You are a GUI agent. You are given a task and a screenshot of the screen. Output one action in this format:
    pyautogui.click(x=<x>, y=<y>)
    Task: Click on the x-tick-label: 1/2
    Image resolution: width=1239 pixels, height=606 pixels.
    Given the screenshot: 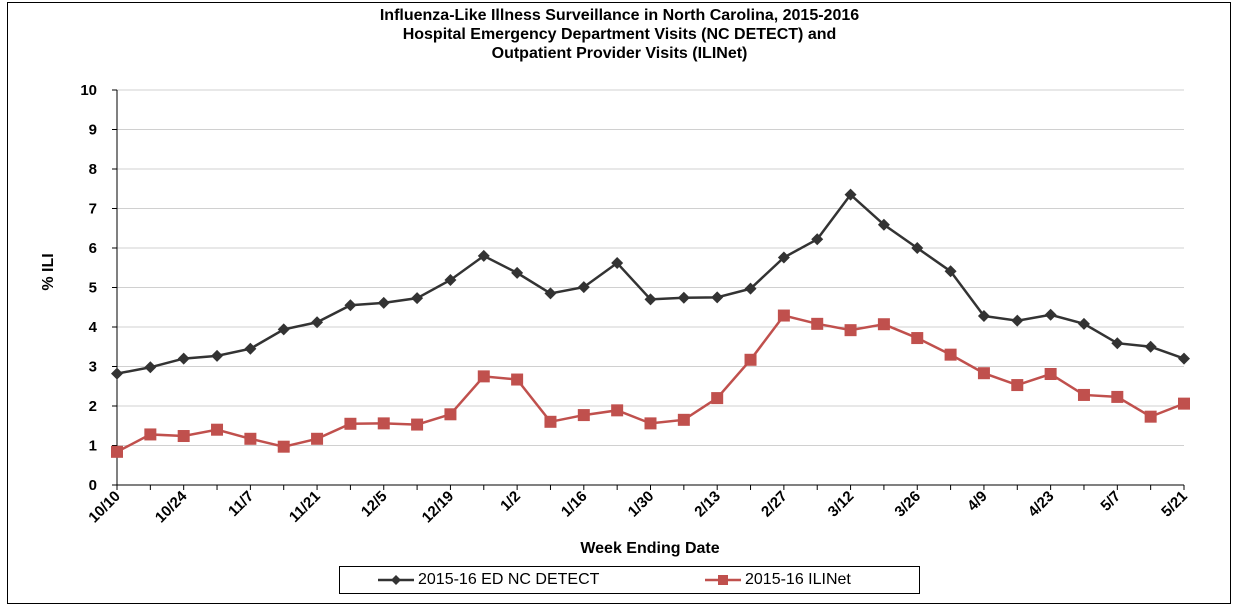 What is the action you would take?
    pyautogui.click(x=510, y=501)
    